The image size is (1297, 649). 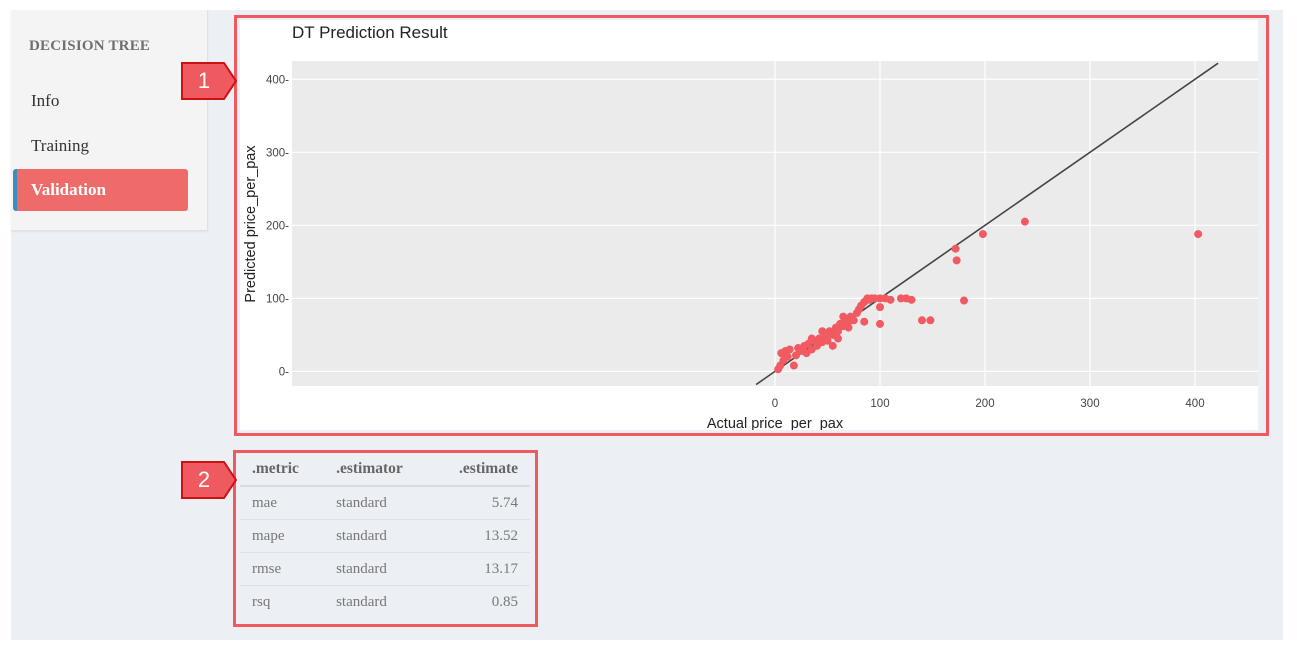 I want to click on table-header-row: .metric .estimator .estimate, so click(x=385, y=470).